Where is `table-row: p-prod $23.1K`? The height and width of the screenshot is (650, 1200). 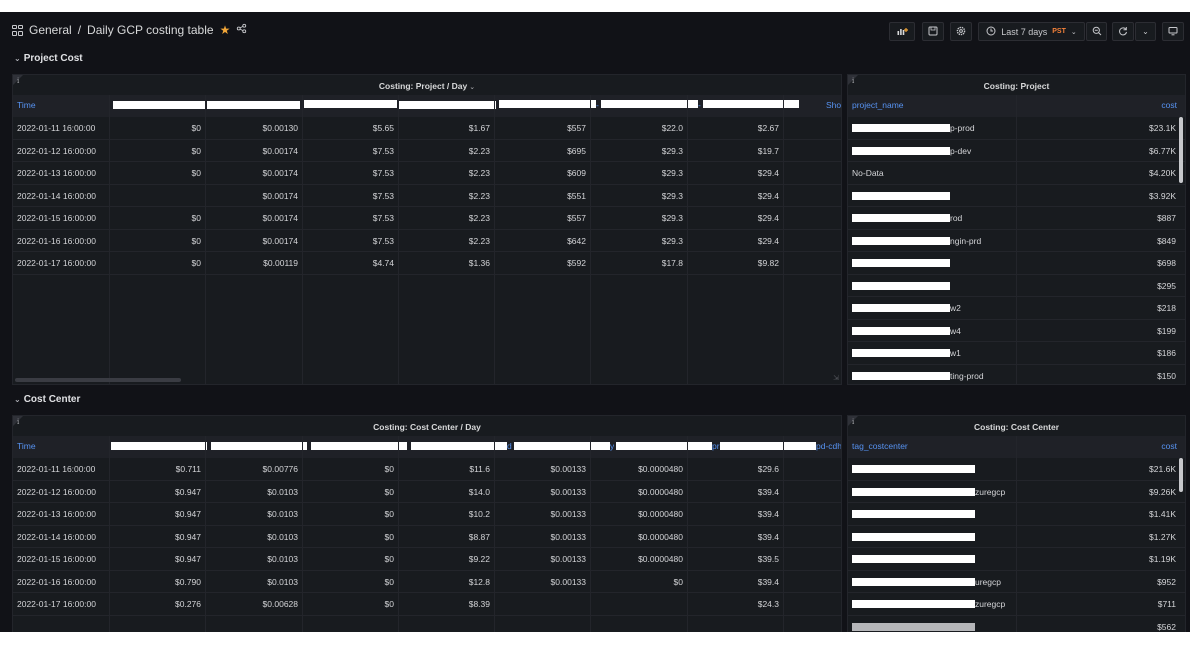 table-row: p-prod $23.1K is located at coordinates (1016, 128).